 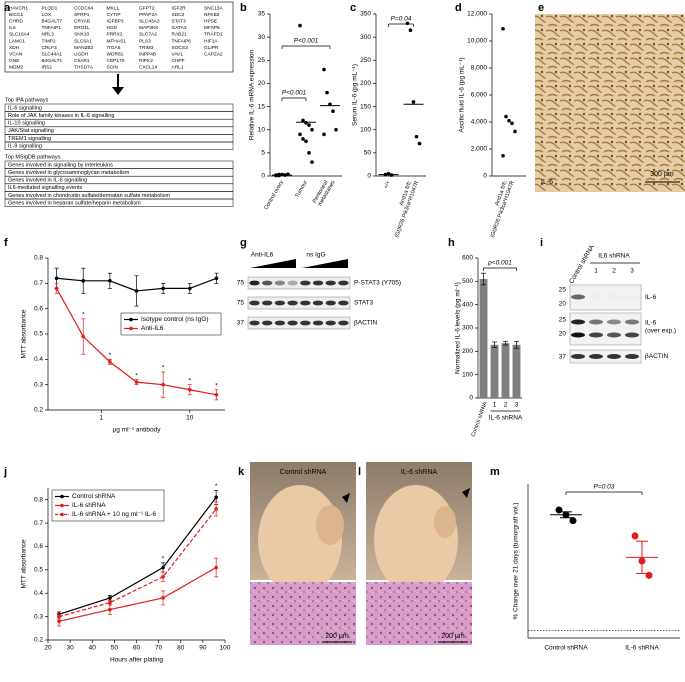 What do you see at coordinates (563, 290) in the screenshot?
I see `size-marker: 25` at bounding box center [563, 290].